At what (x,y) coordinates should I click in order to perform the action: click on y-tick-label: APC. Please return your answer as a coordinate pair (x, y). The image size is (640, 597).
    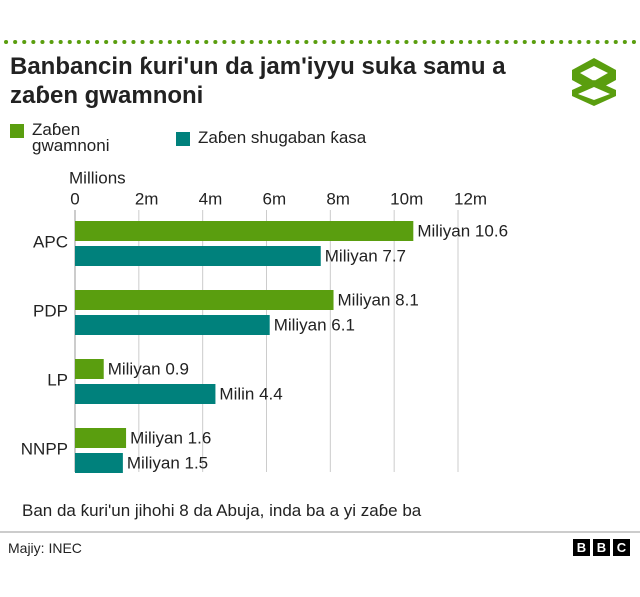
    Looking at the image, I should click on (50, 241).